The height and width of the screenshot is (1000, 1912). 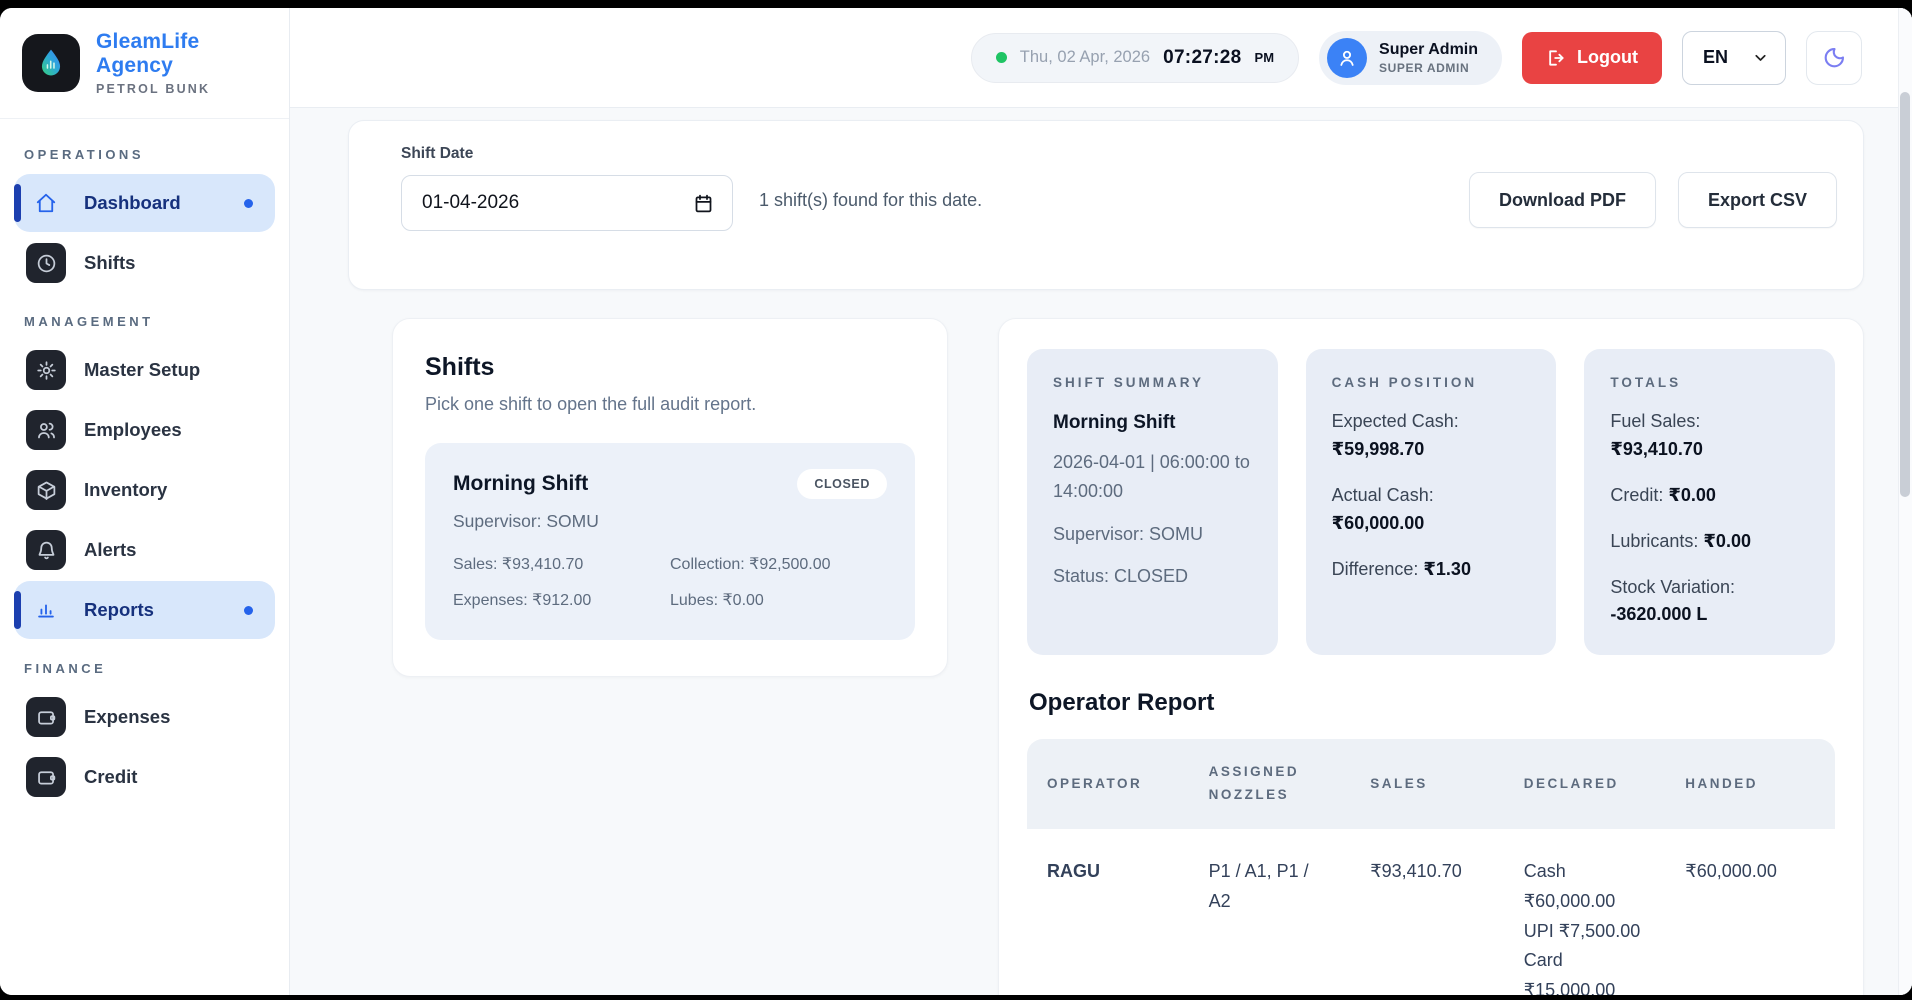 I want to click on cash-difference: Difference: ₹1.30, so click(x=1401, y=568).